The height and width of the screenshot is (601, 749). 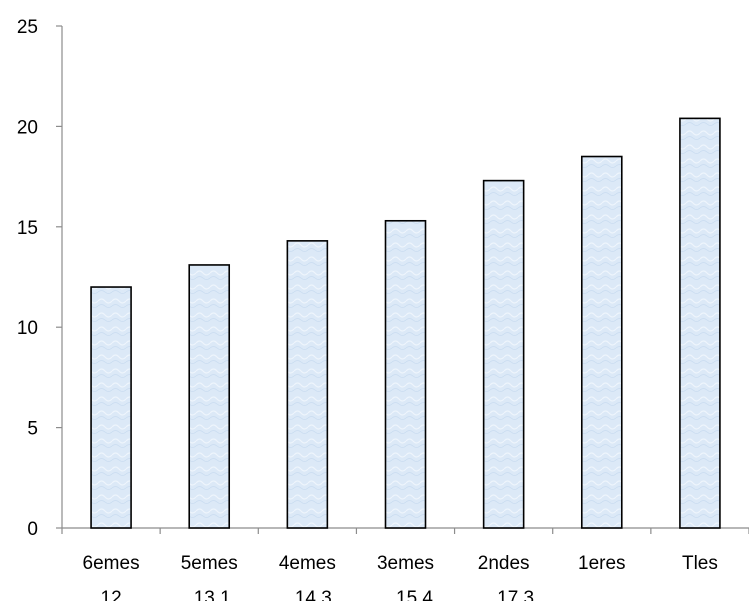 I want to click on x-category-label: 6emes, so click(x=111, y=563).